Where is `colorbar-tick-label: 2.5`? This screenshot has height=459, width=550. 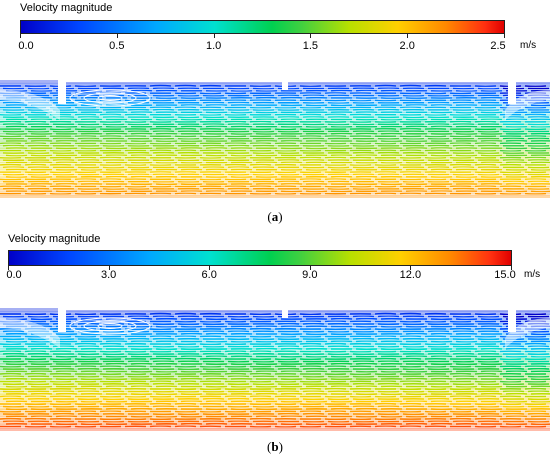
colorbar-tick-label: 2.5 is located at coordinates (498, 46).